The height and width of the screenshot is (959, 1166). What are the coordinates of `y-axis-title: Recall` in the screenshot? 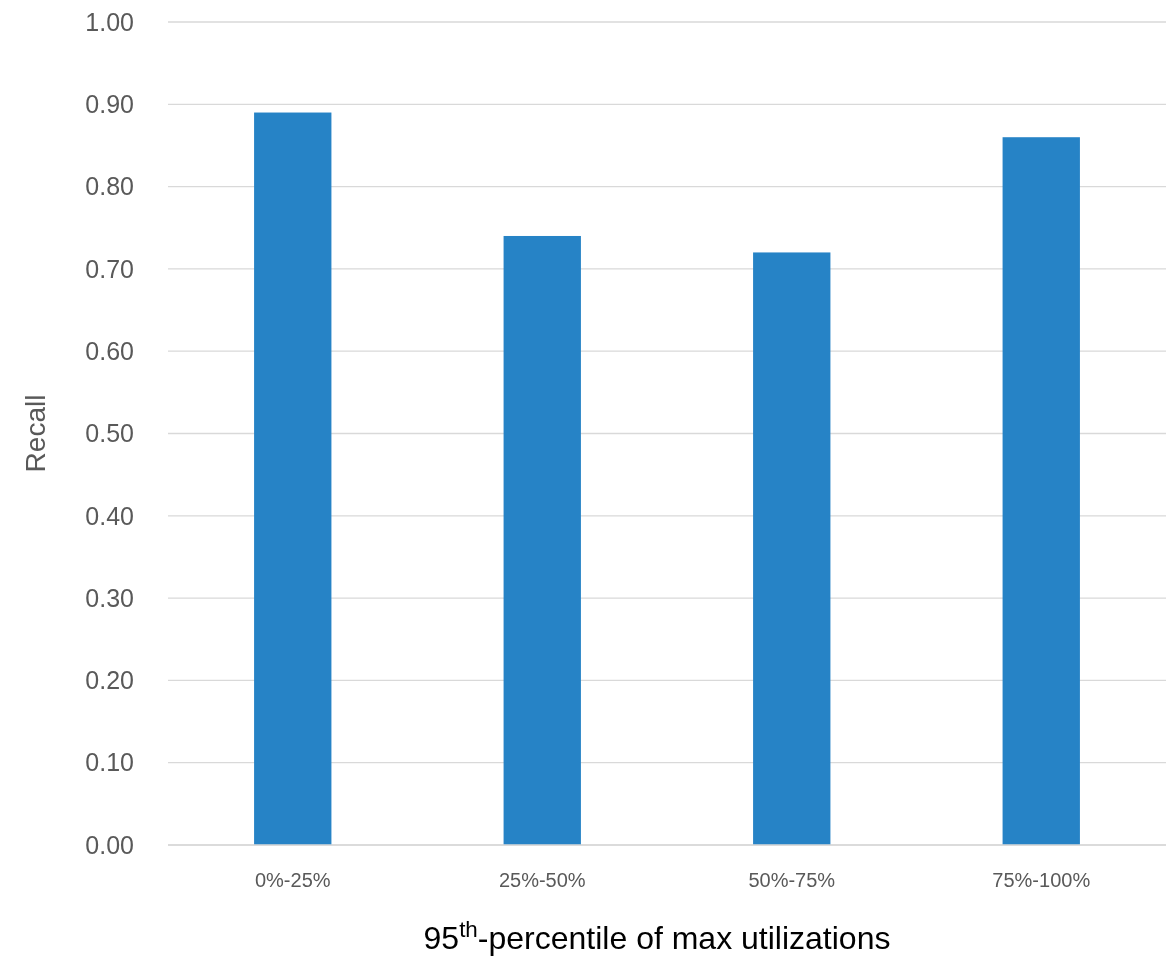 It's located at (35, 433).